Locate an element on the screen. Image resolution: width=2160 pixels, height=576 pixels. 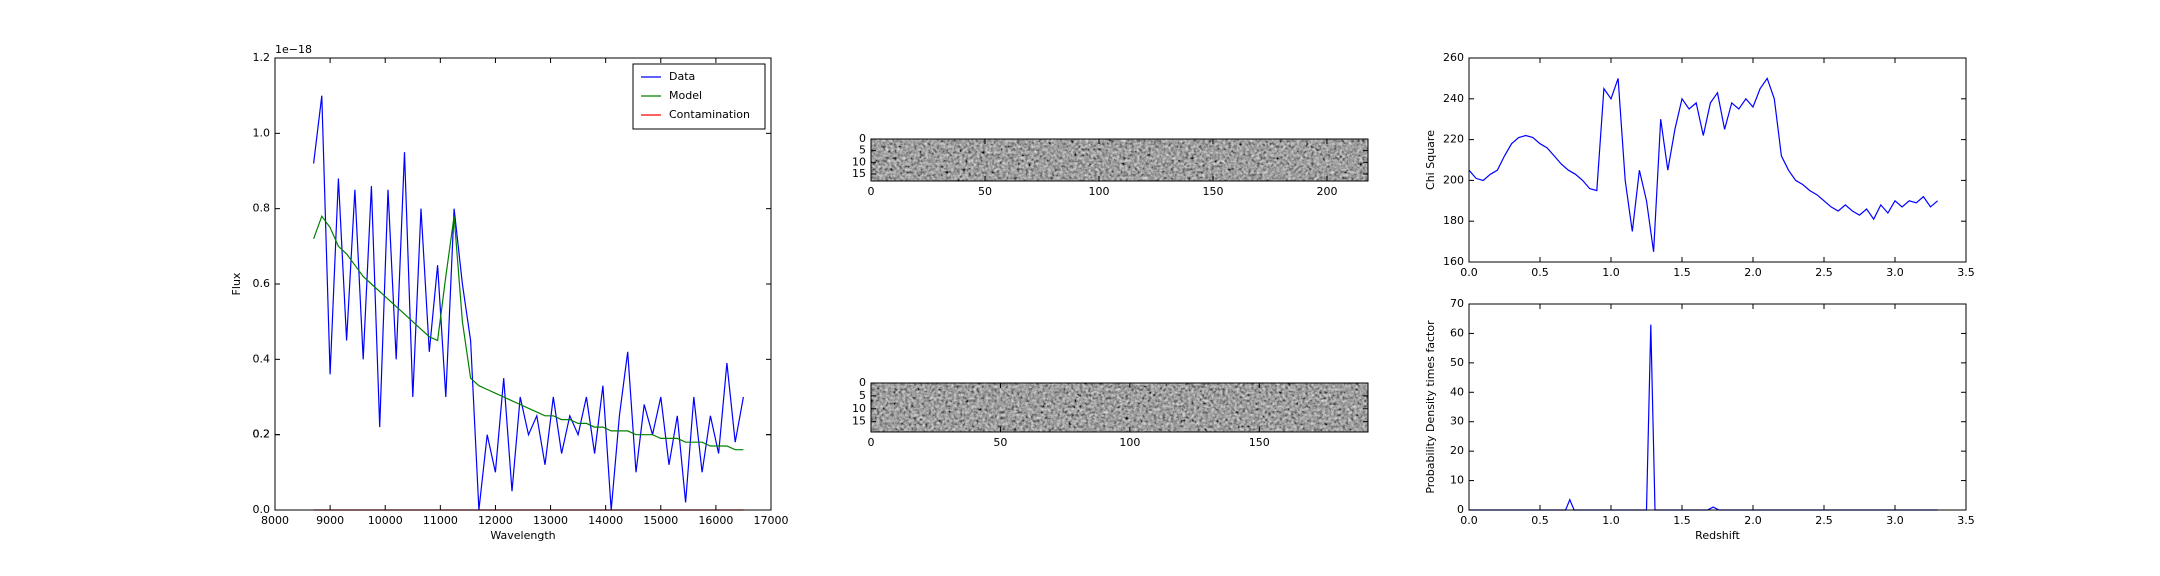
x-tick-label: 8000 is located at coordinates (275, 520).